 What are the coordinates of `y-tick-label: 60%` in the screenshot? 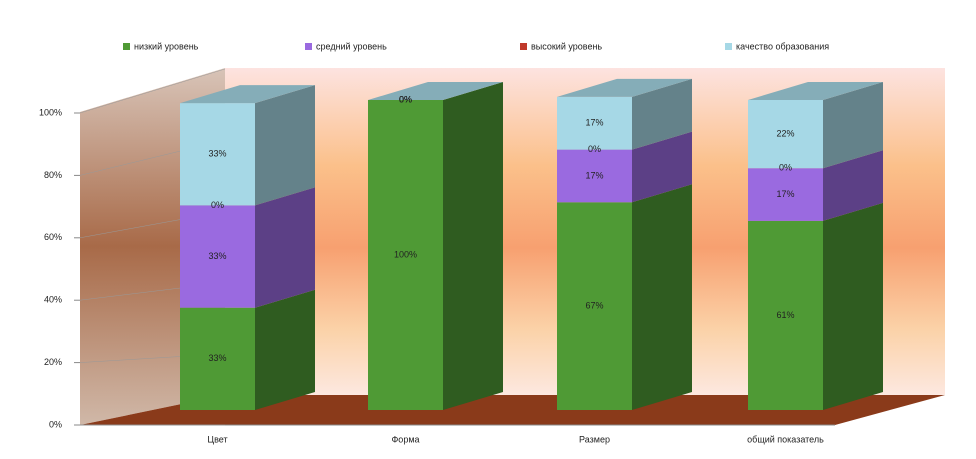 It's located at (53, 237).